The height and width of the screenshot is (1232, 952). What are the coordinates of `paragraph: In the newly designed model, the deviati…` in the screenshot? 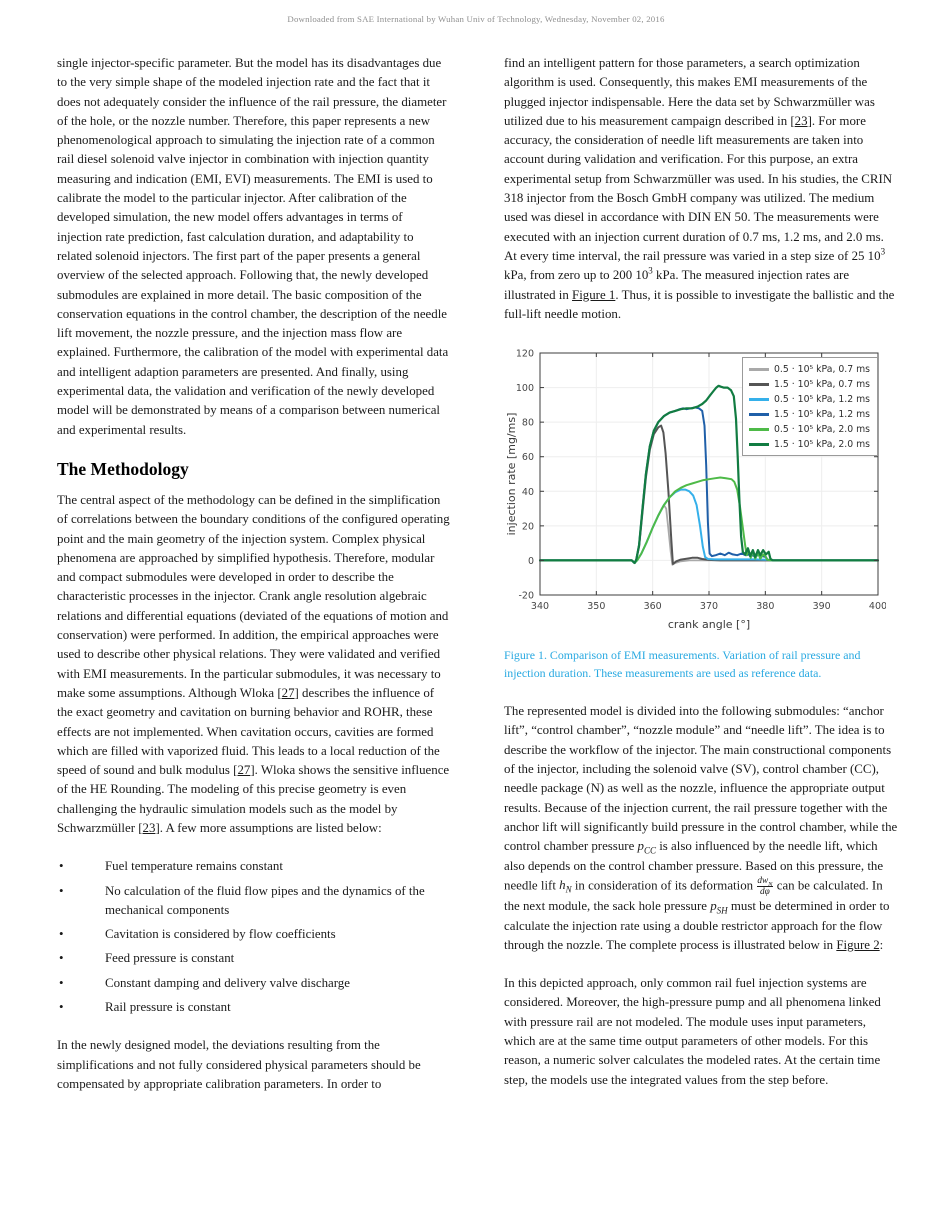 It's located at (239, 1064).